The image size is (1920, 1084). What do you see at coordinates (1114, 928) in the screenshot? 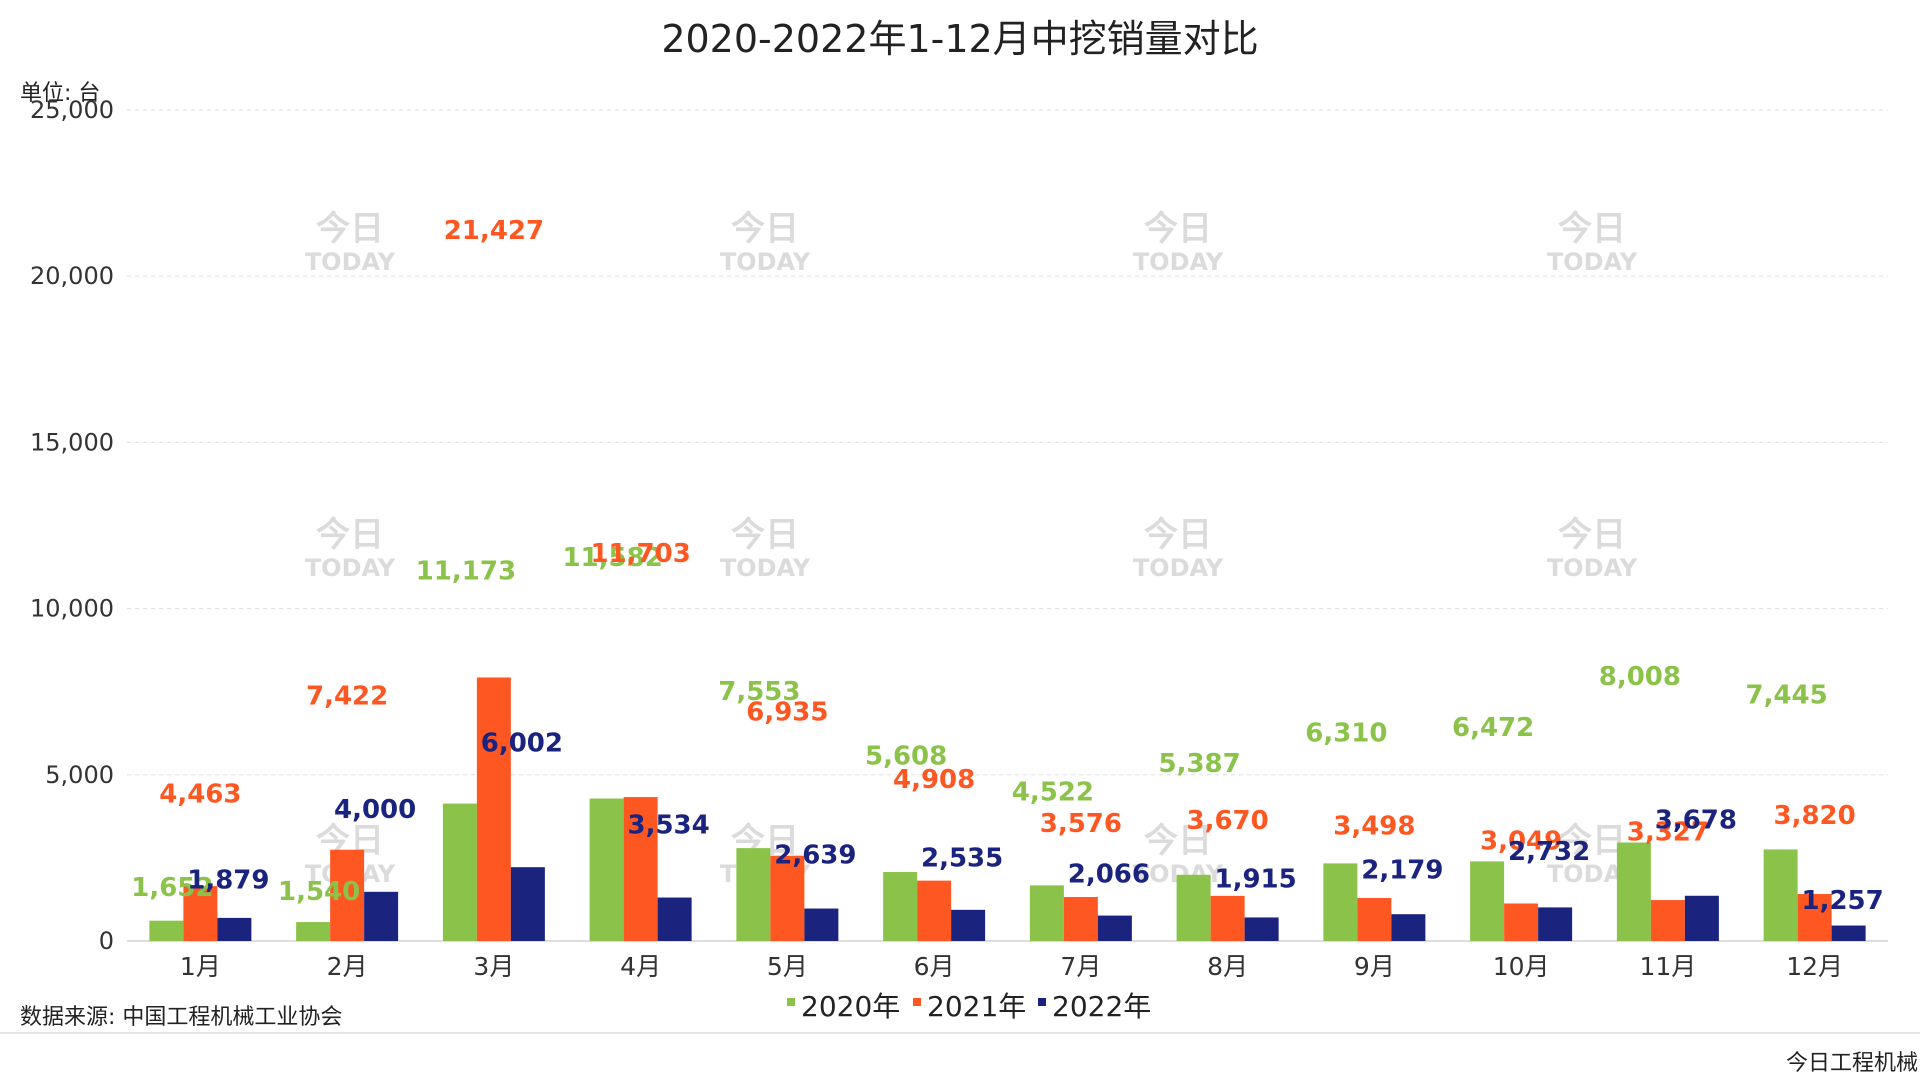
I see `bar-2022年-7月` at bounding box center [1114, 928].